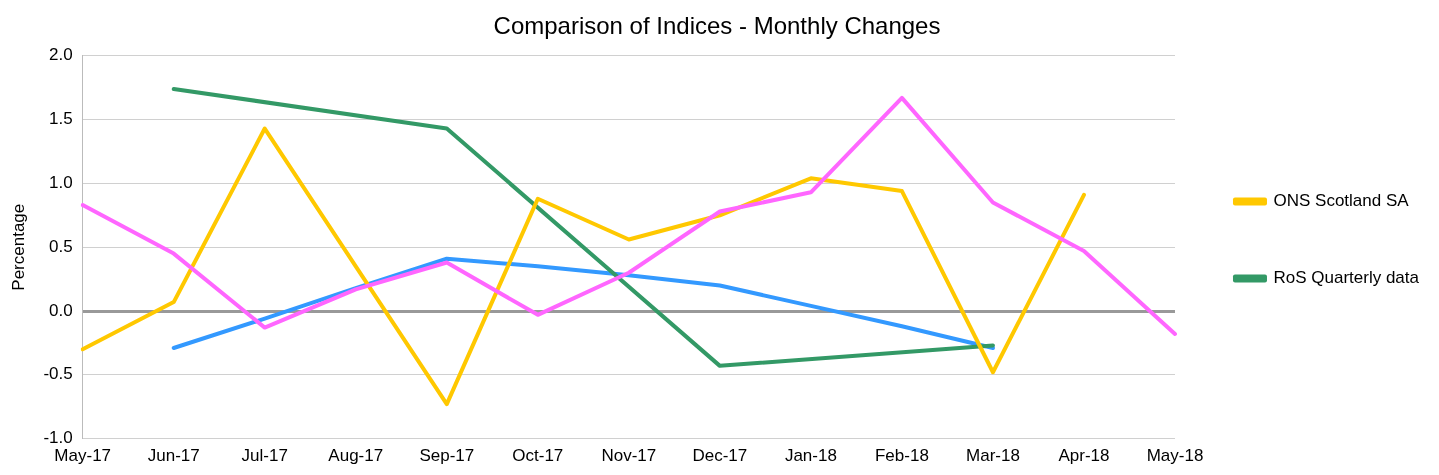  I want to click on x-tick-label: Dec-17, so click(720, 456).